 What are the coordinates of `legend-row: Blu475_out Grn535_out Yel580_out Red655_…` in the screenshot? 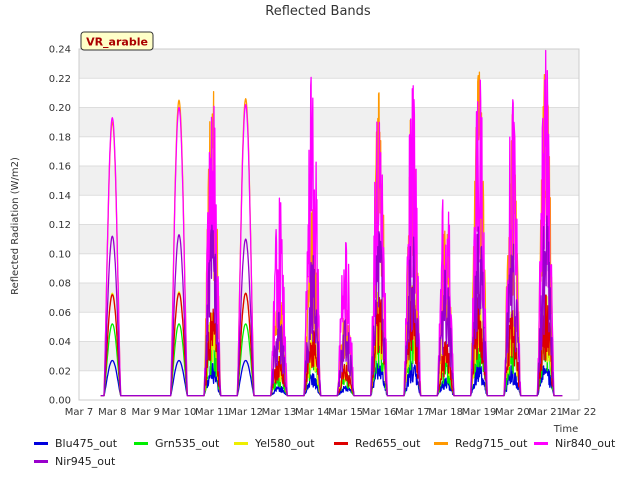 It's located at (330, 443).